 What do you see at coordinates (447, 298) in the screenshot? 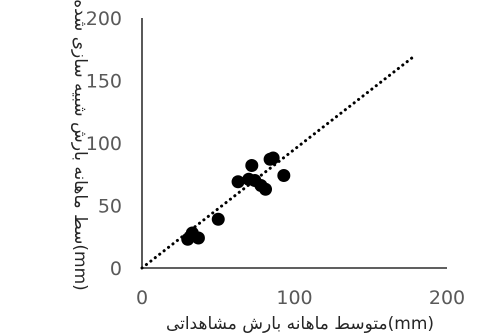
I see `x-tick-label: 200` at bounding box center [447, 298].